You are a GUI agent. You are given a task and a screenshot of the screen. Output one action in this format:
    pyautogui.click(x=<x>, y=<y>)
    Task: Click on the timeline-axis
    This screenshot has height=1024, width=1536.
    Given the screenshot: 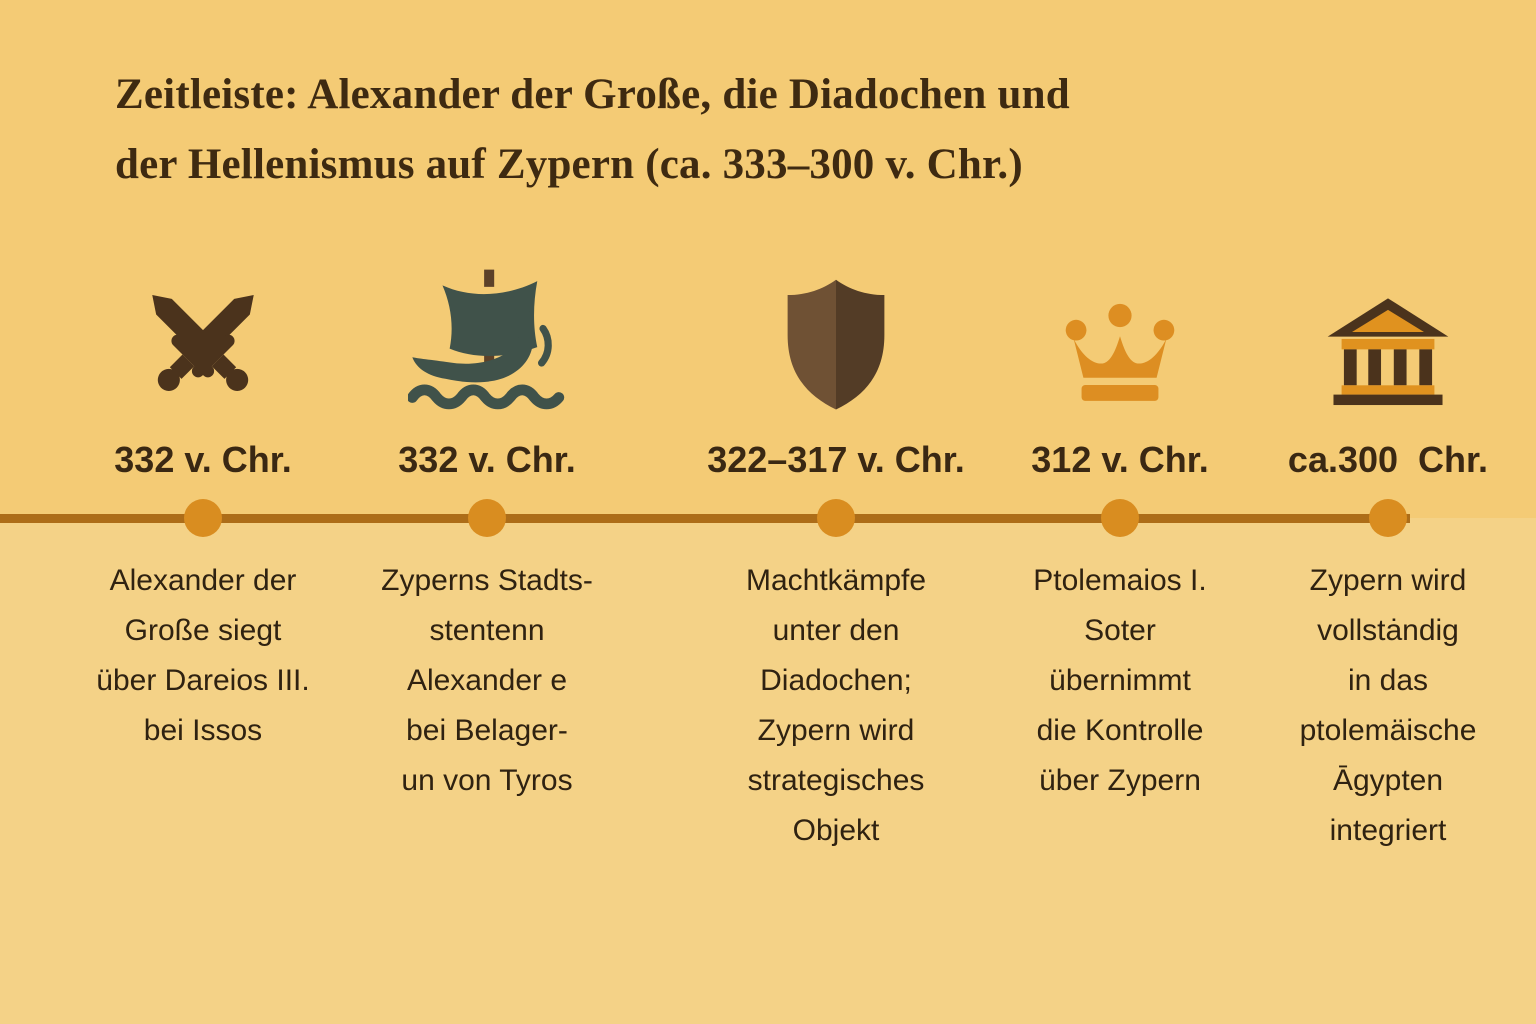 What is the action you would take?
    pyautogui.click(x=705, y=518)
    